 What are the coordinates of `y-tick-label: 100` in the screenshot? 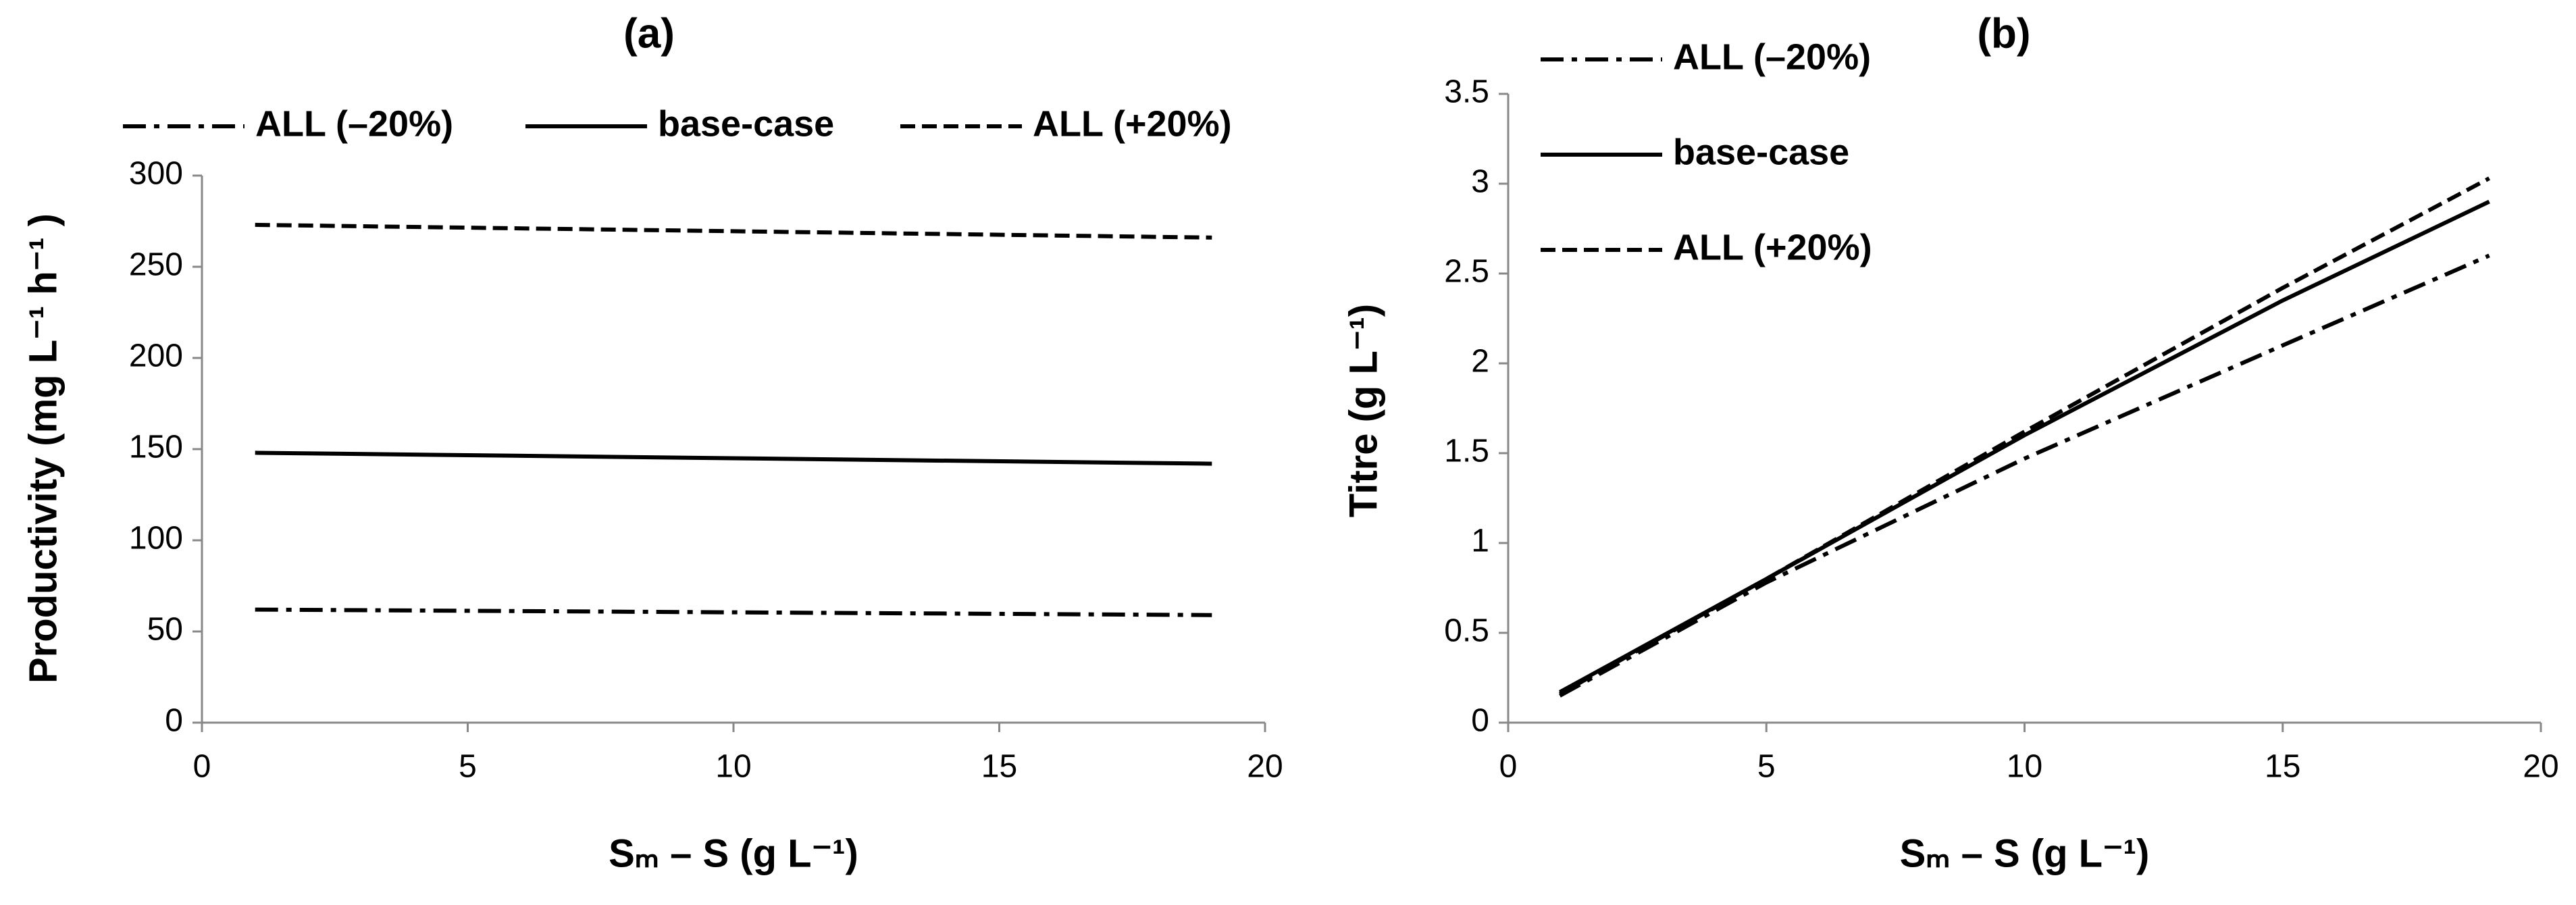 It's located at (156, 539).